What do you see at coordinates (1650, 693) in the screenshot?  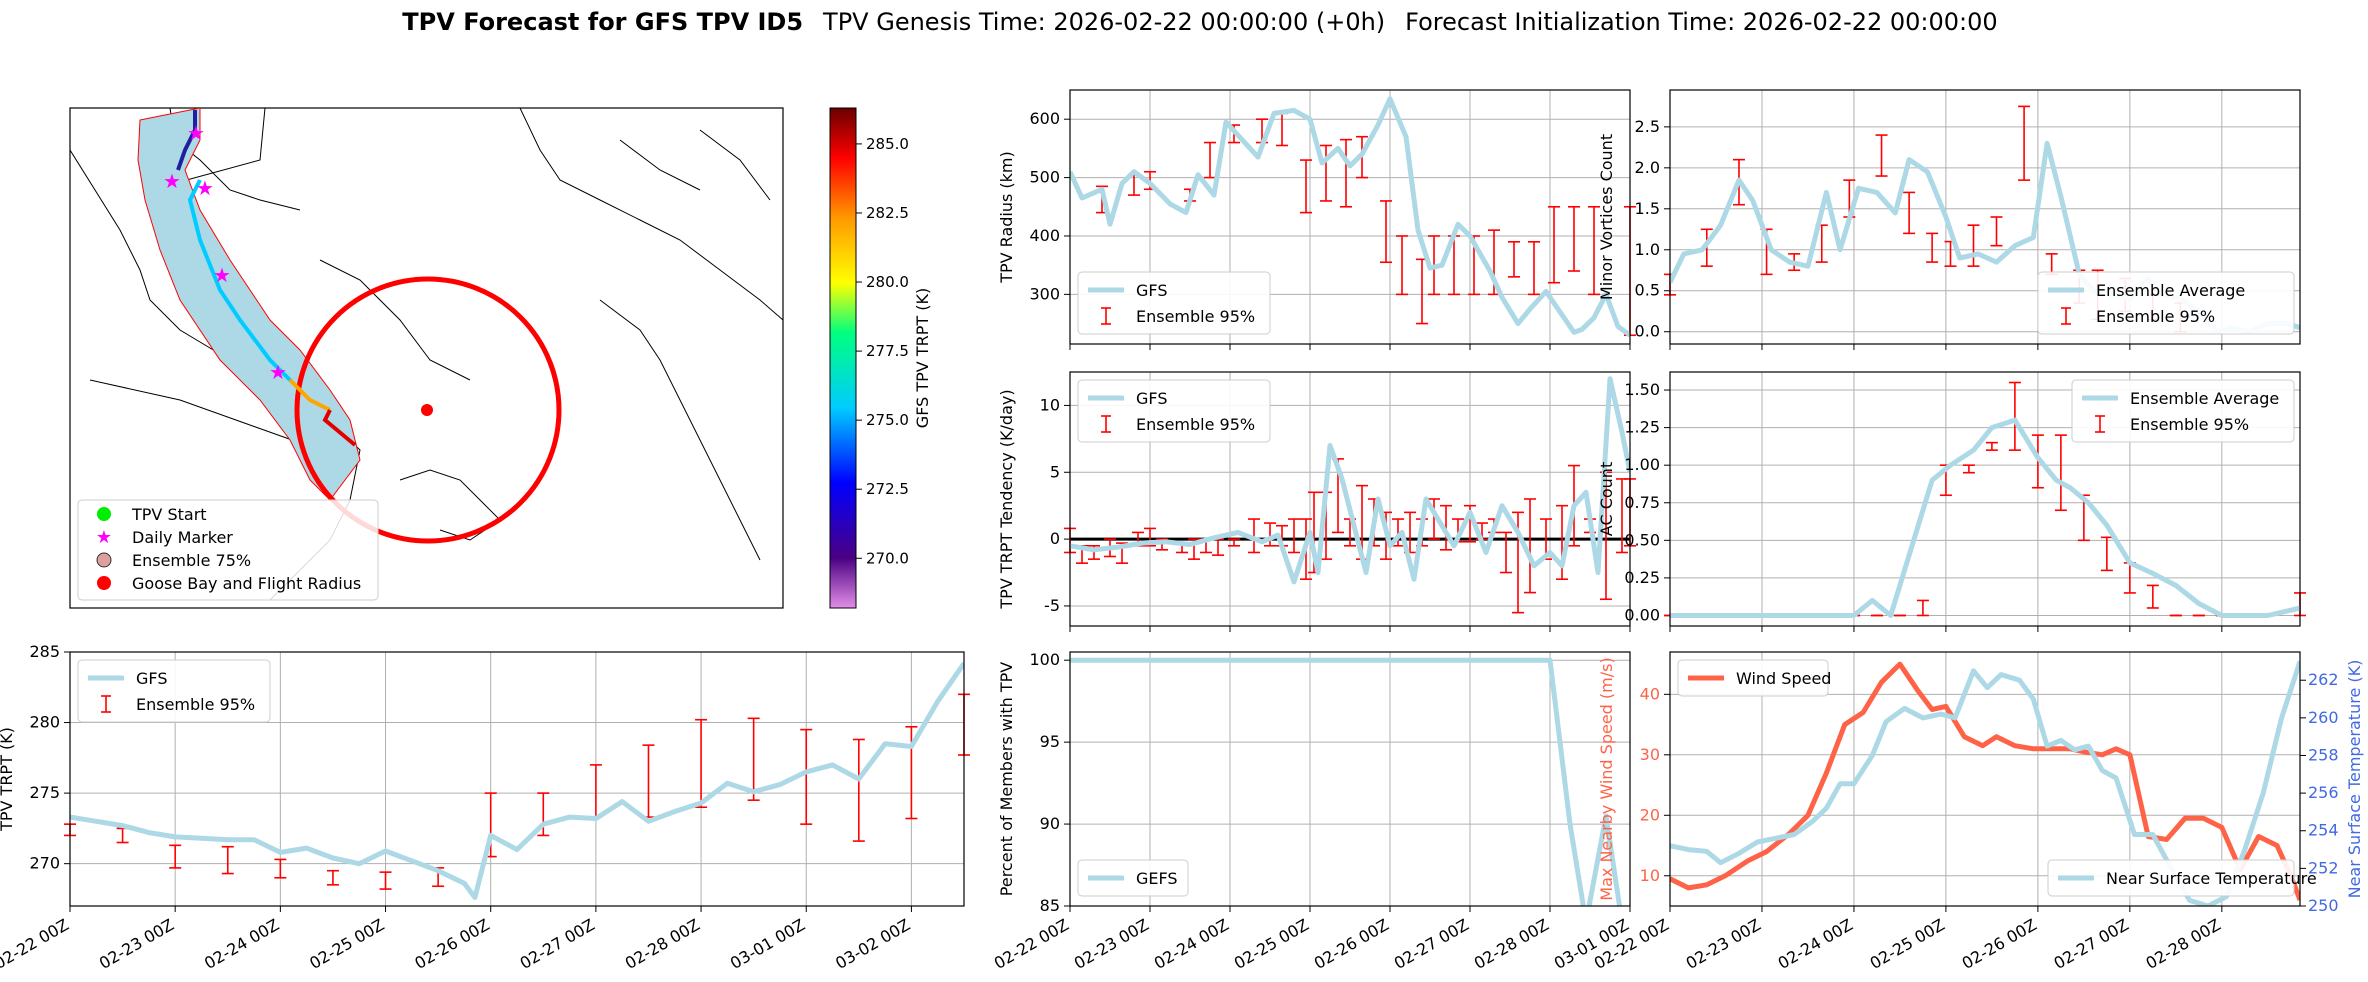 I see `y-tick-label: 40` at bounding box center [1650, 693].